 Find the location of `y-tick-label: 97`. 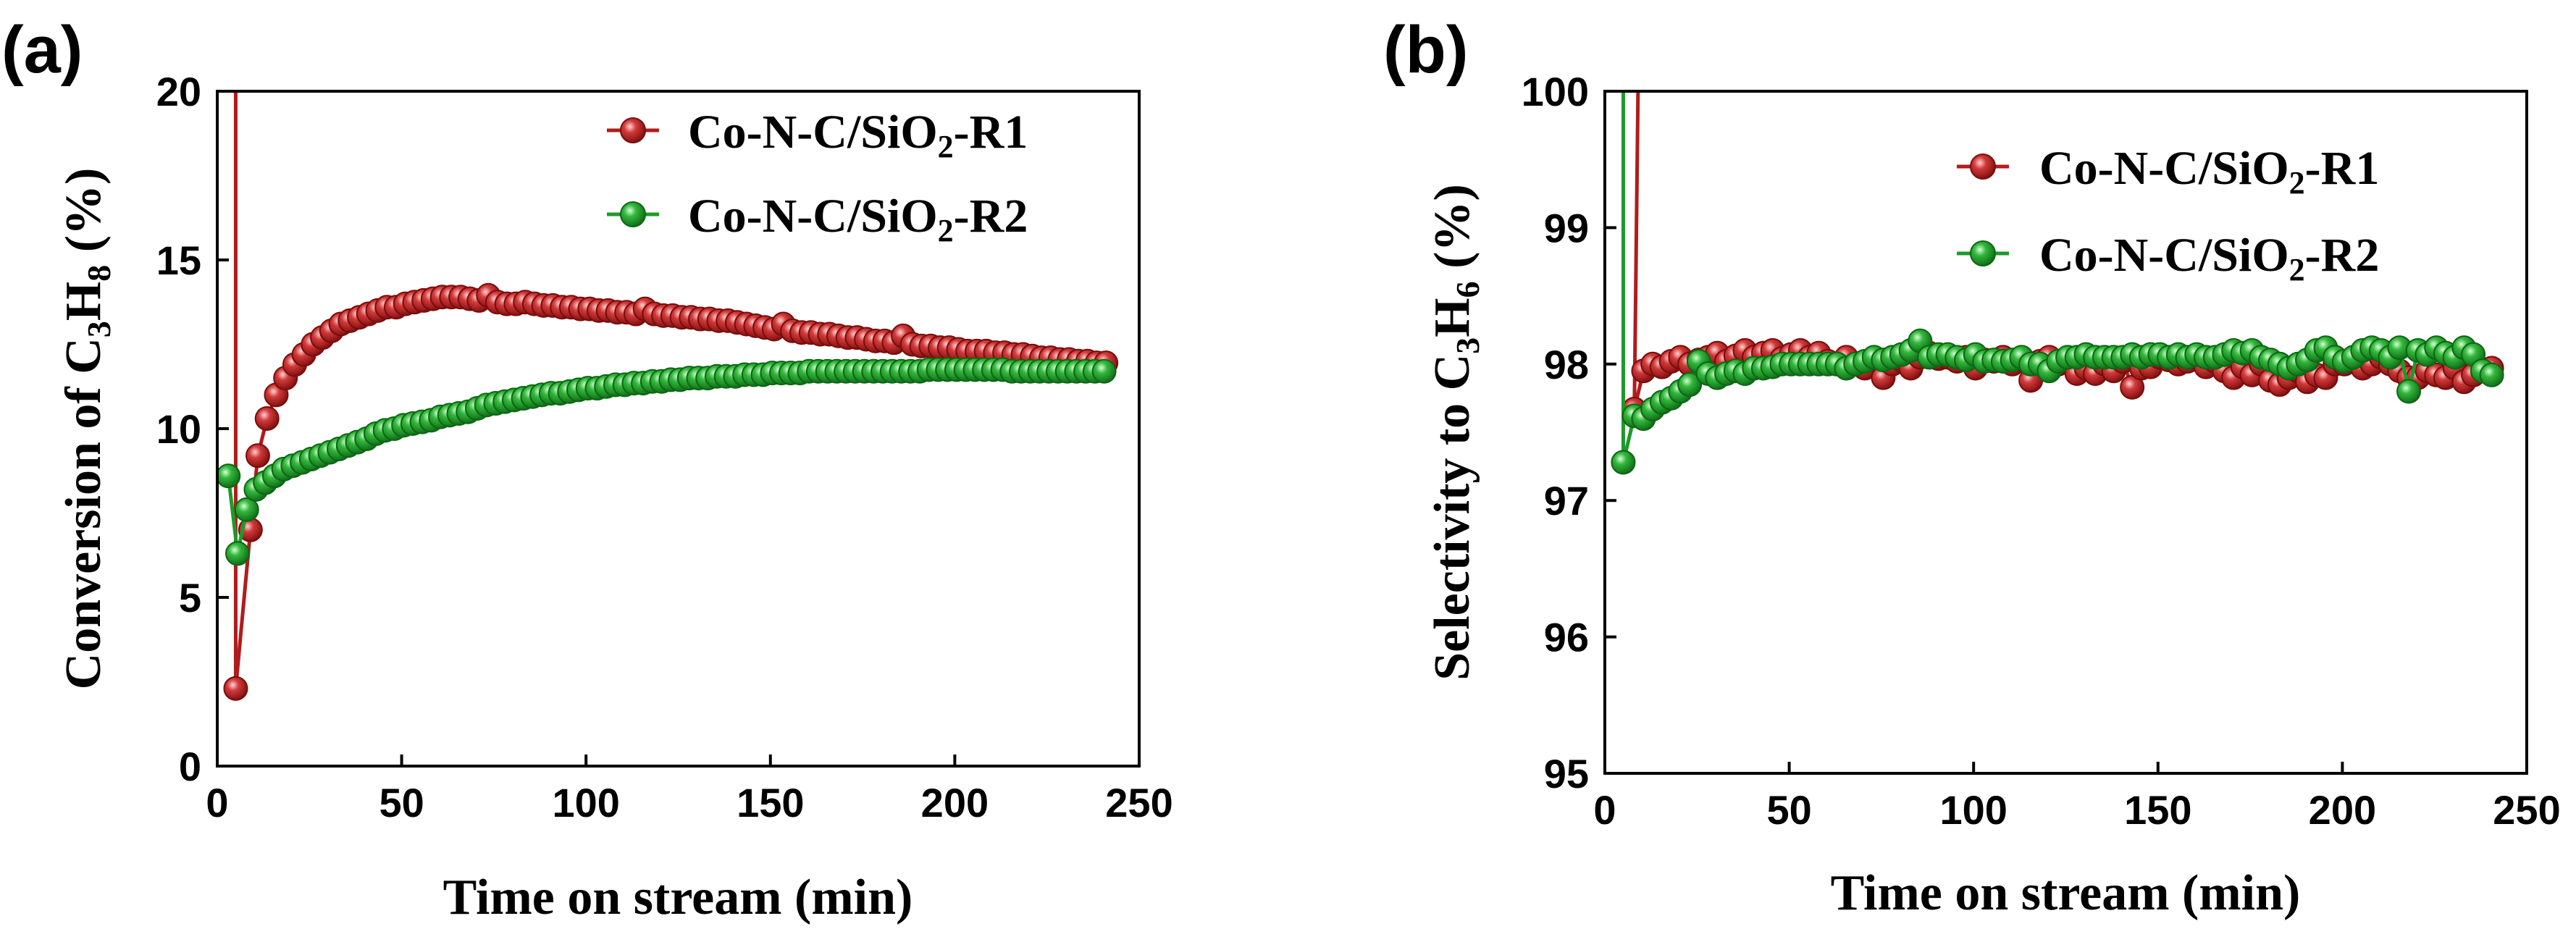

y-tick-label: 97 is located at coordinates (1566, 501).